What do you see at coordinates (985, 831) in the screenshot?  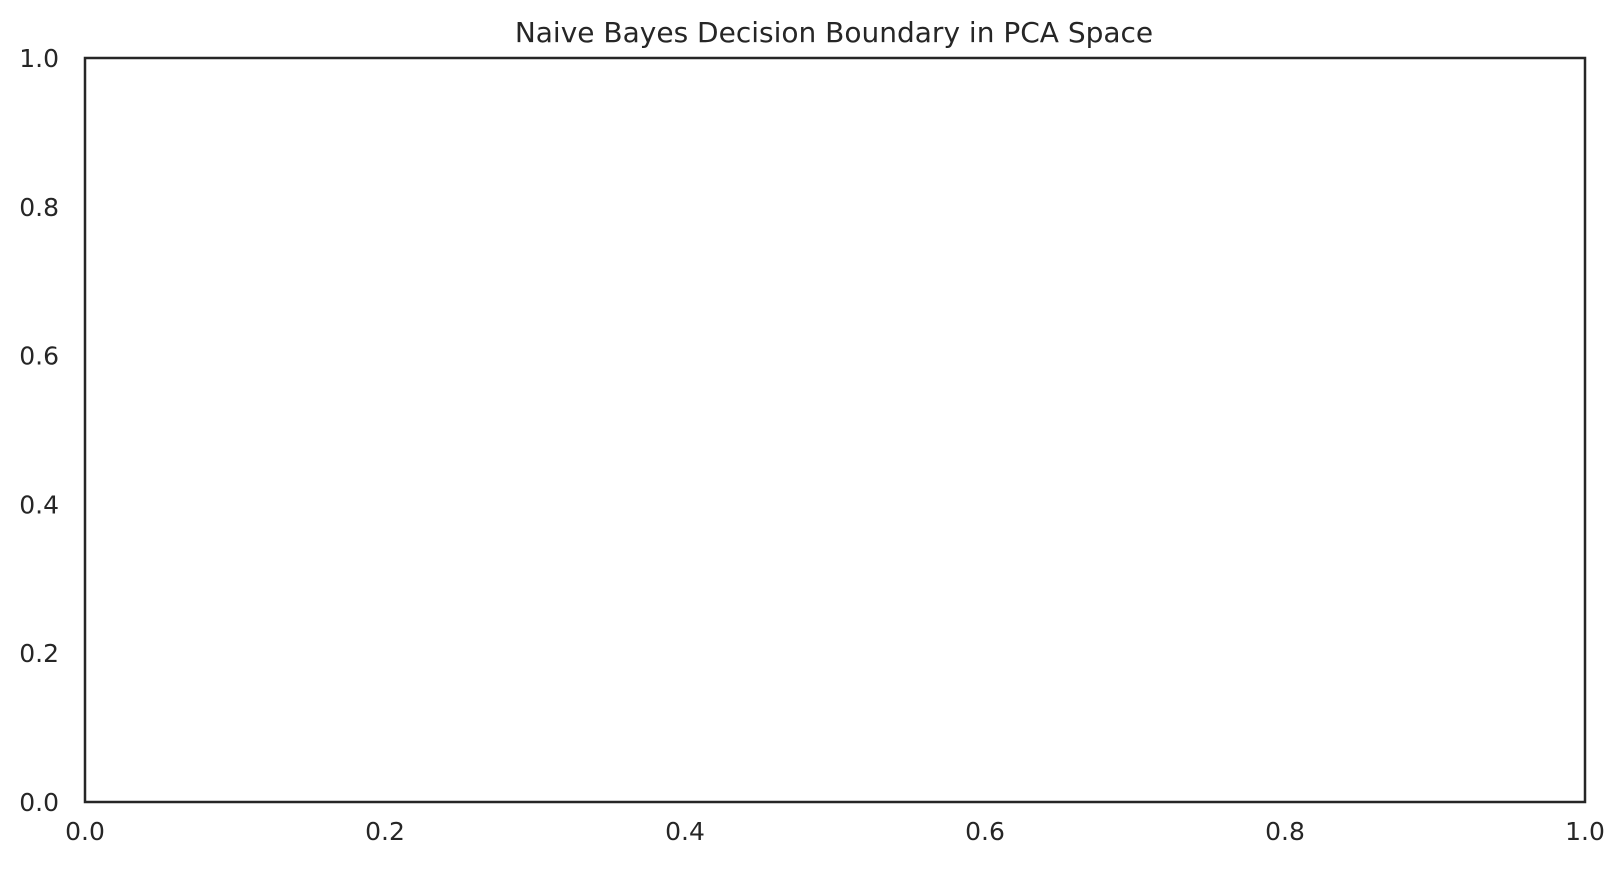 I see `x-tick-label: 0.6` at bounding box center [985, 831].